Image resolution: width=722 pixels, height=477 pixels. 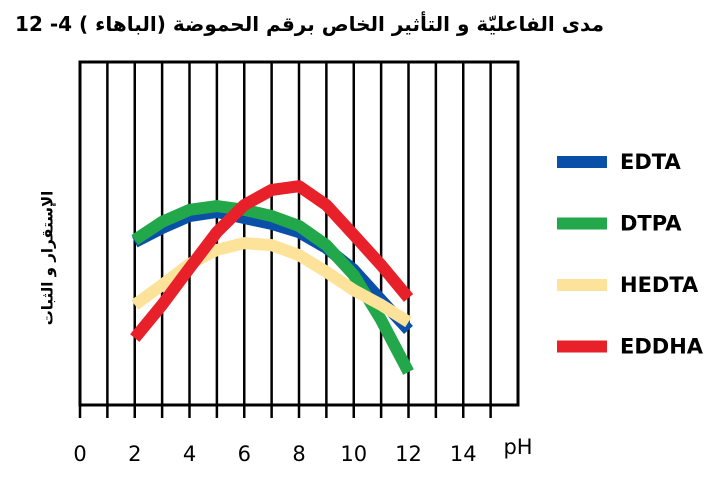 I want to click on x-tick-label: 0, so click(x=79, y=454).